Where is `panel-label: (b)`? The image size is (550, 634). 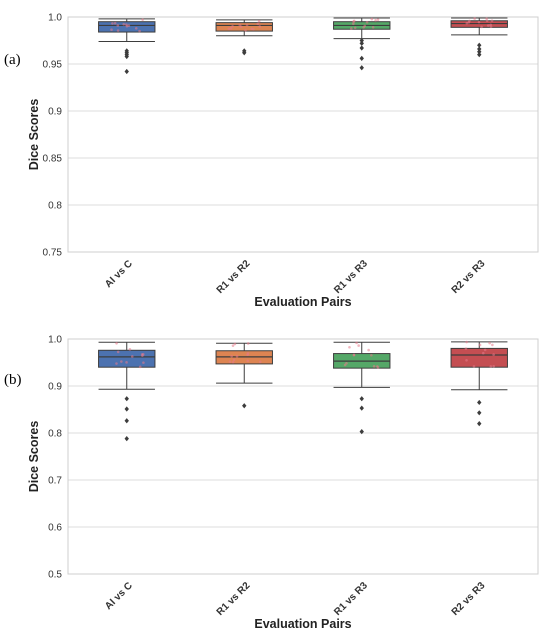 panel-label: (b) is located at coordinates (13, 380).